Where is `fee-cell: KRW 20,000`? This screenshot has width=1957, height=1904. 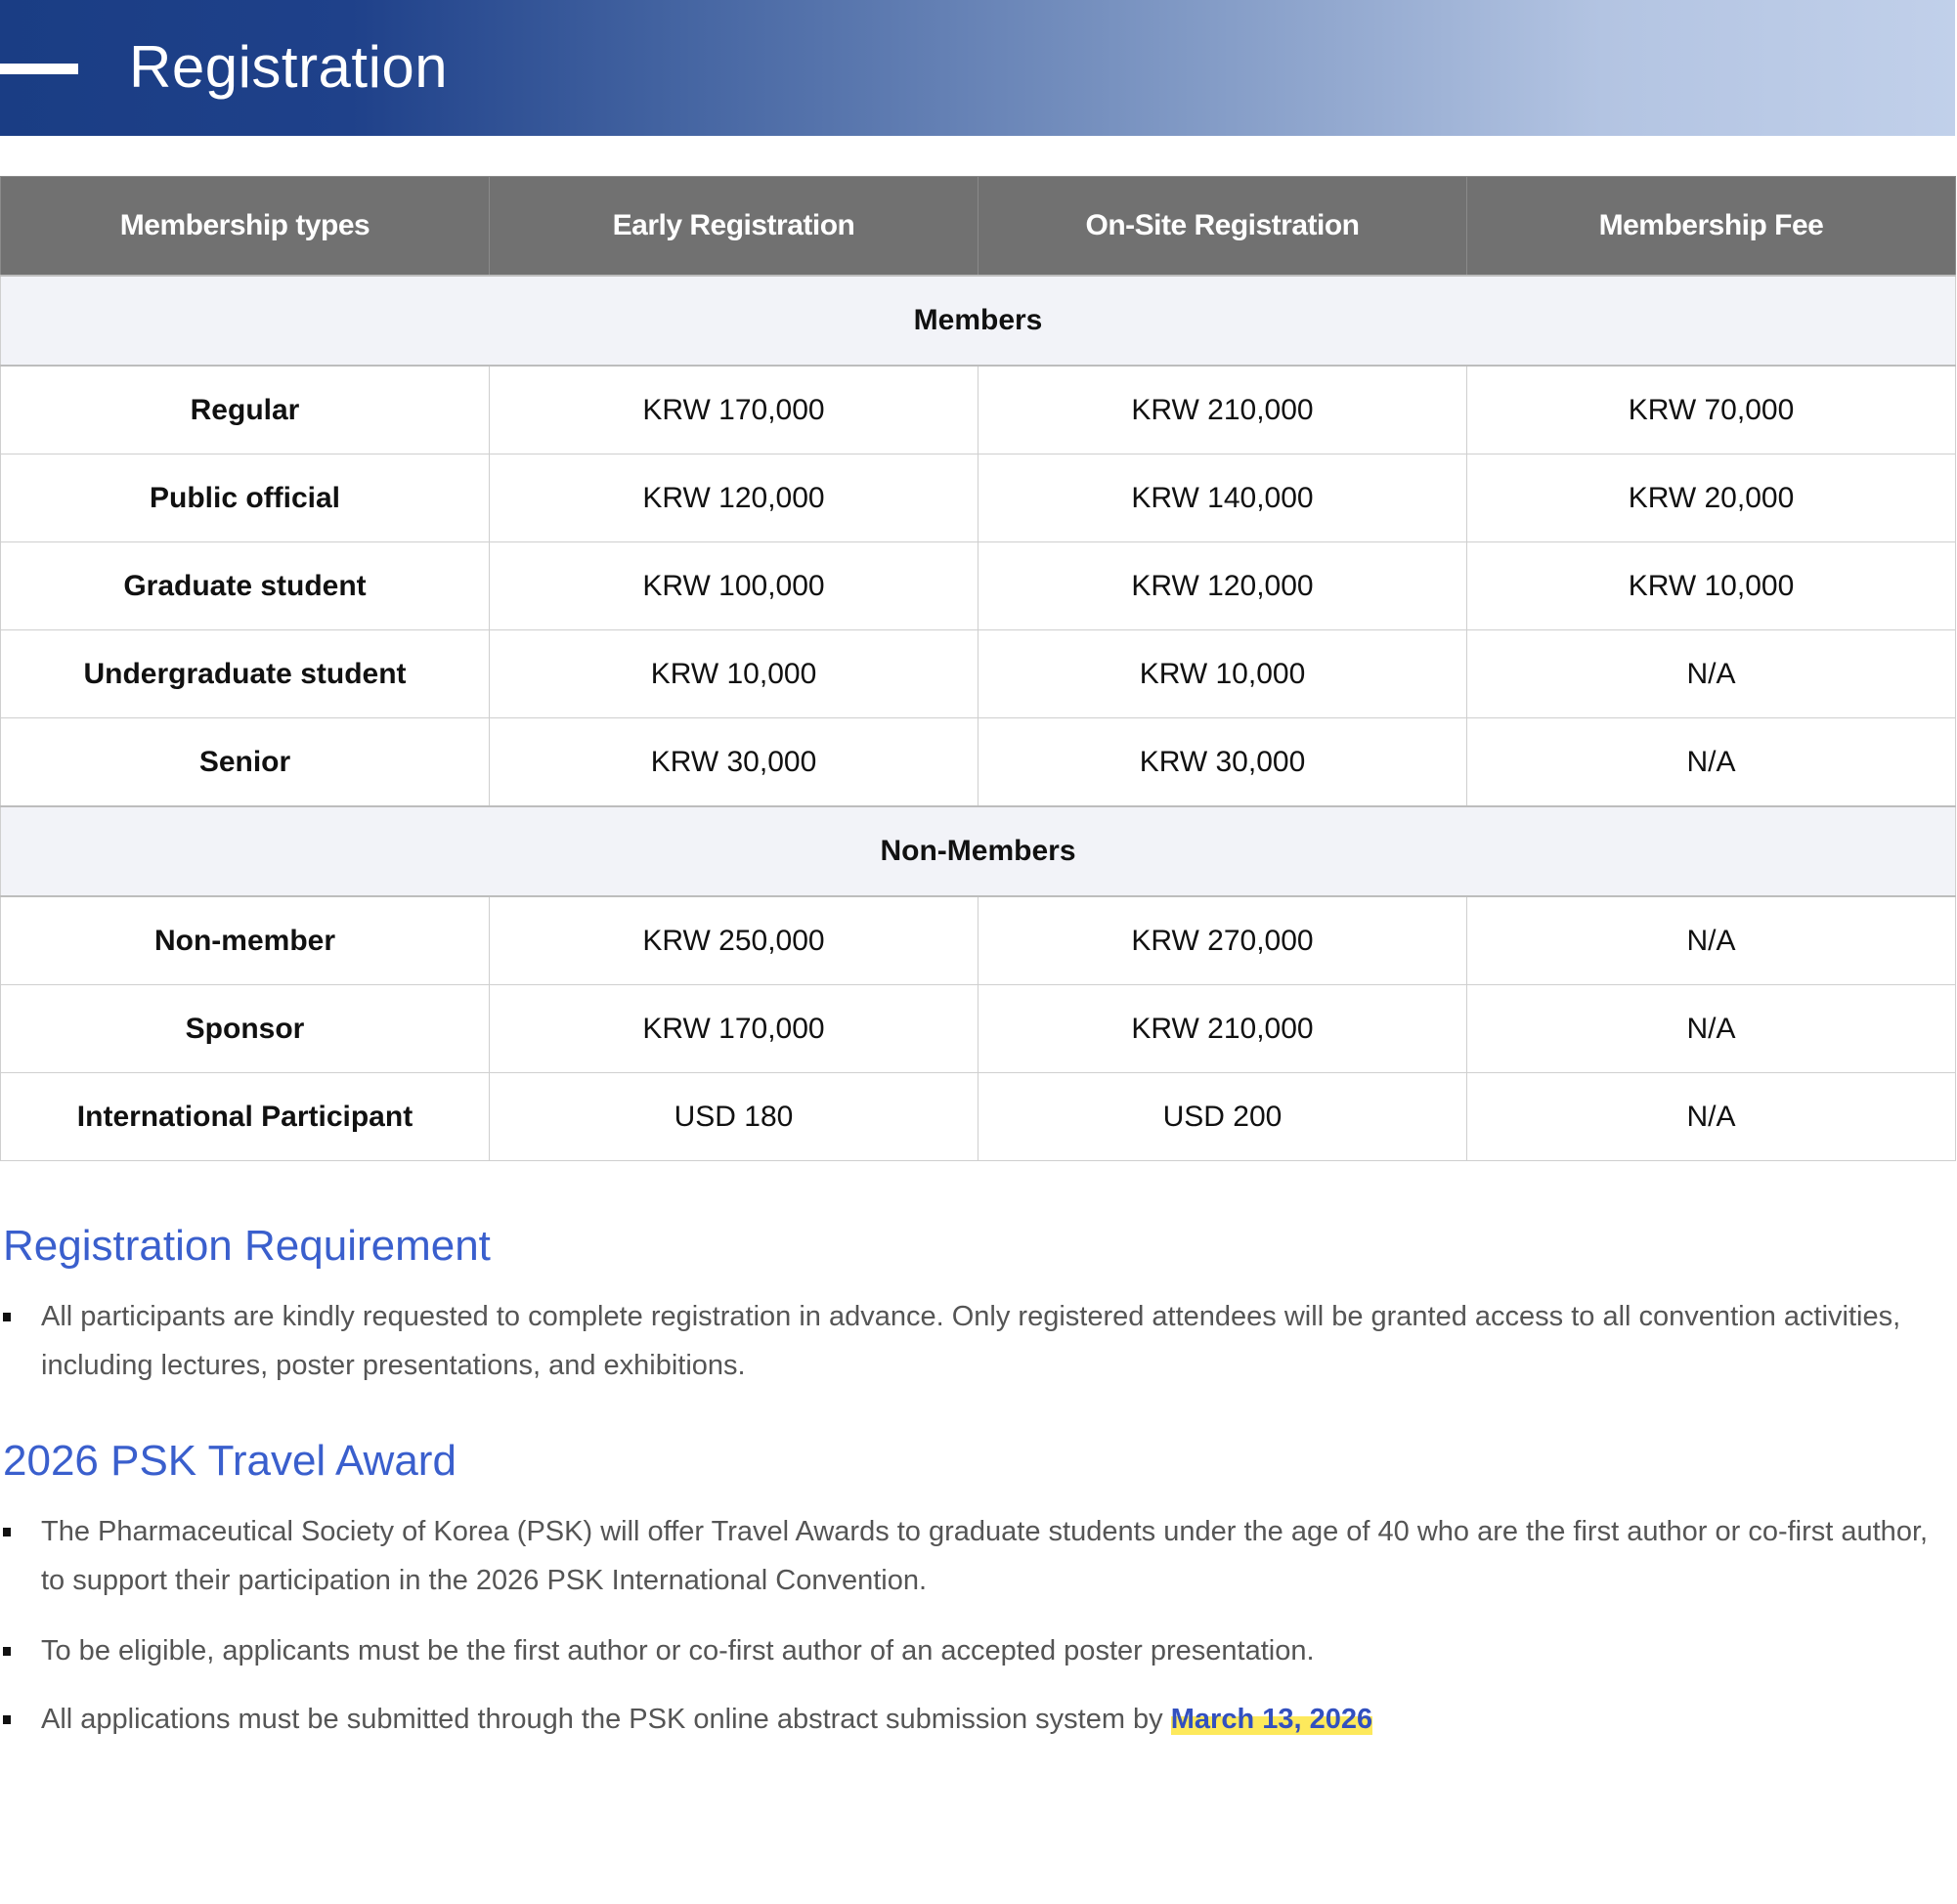
fee-cell: KRW 20,000 is located at coordinates (1711, 498).